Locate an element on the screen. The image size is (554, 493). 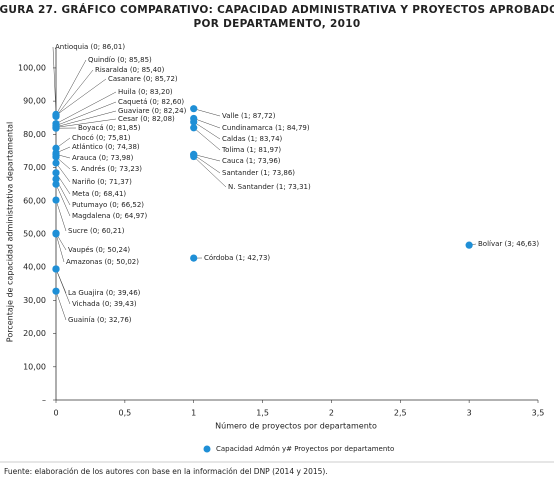
x-tick-label: 3 is located at coordinates (469, 413).